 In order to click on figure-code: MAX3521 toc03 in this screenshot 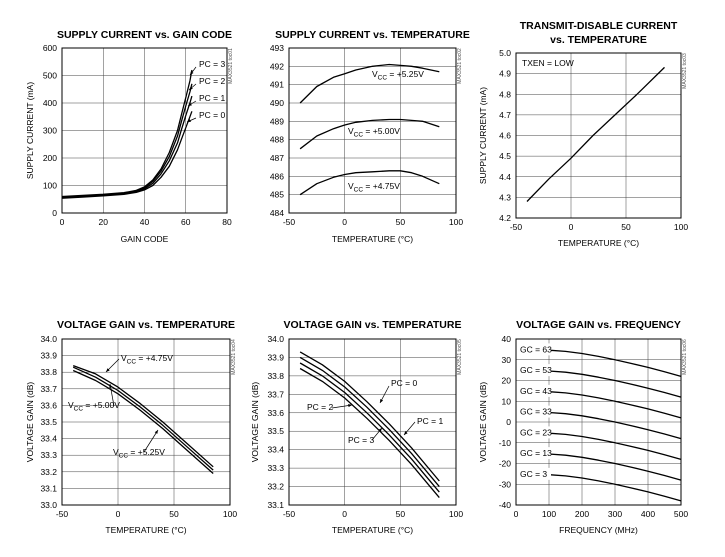, I will do `click(685, 71)`.